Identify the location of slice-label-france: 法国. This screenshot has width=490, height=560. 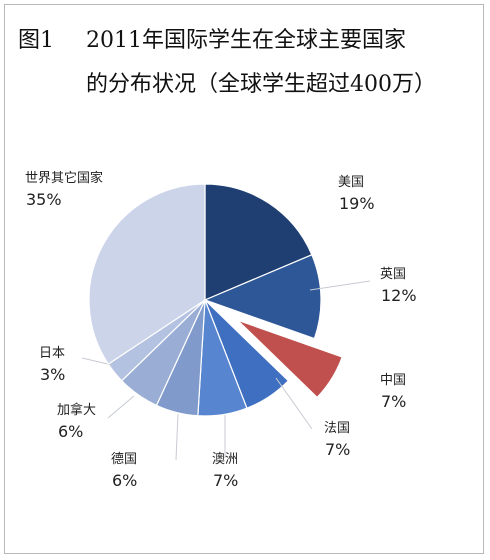
(337, 428).